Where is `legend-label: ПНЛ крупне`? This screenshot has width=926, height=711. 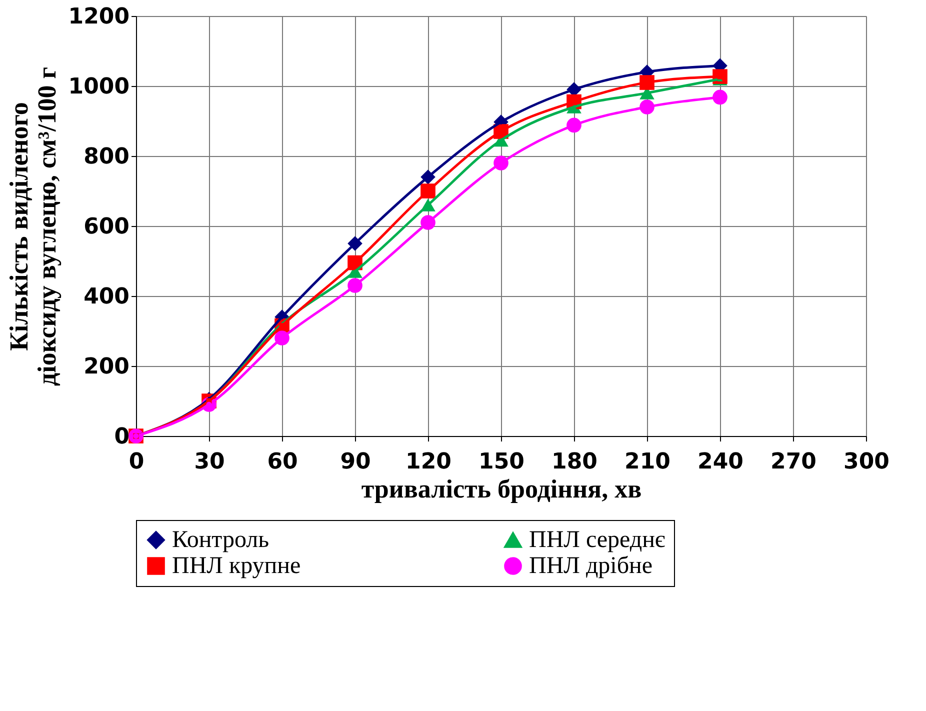
legend-label: ПНЛ крупне is located at coordinates (236, 566).